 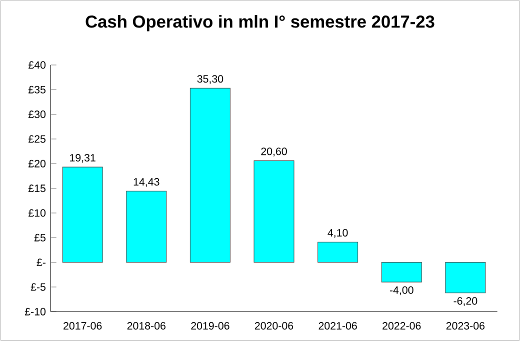 What do you see at coordinates (37, 213) in the screenshot?
I see `y-tick-label: £10` at bounding box center [37, 213].